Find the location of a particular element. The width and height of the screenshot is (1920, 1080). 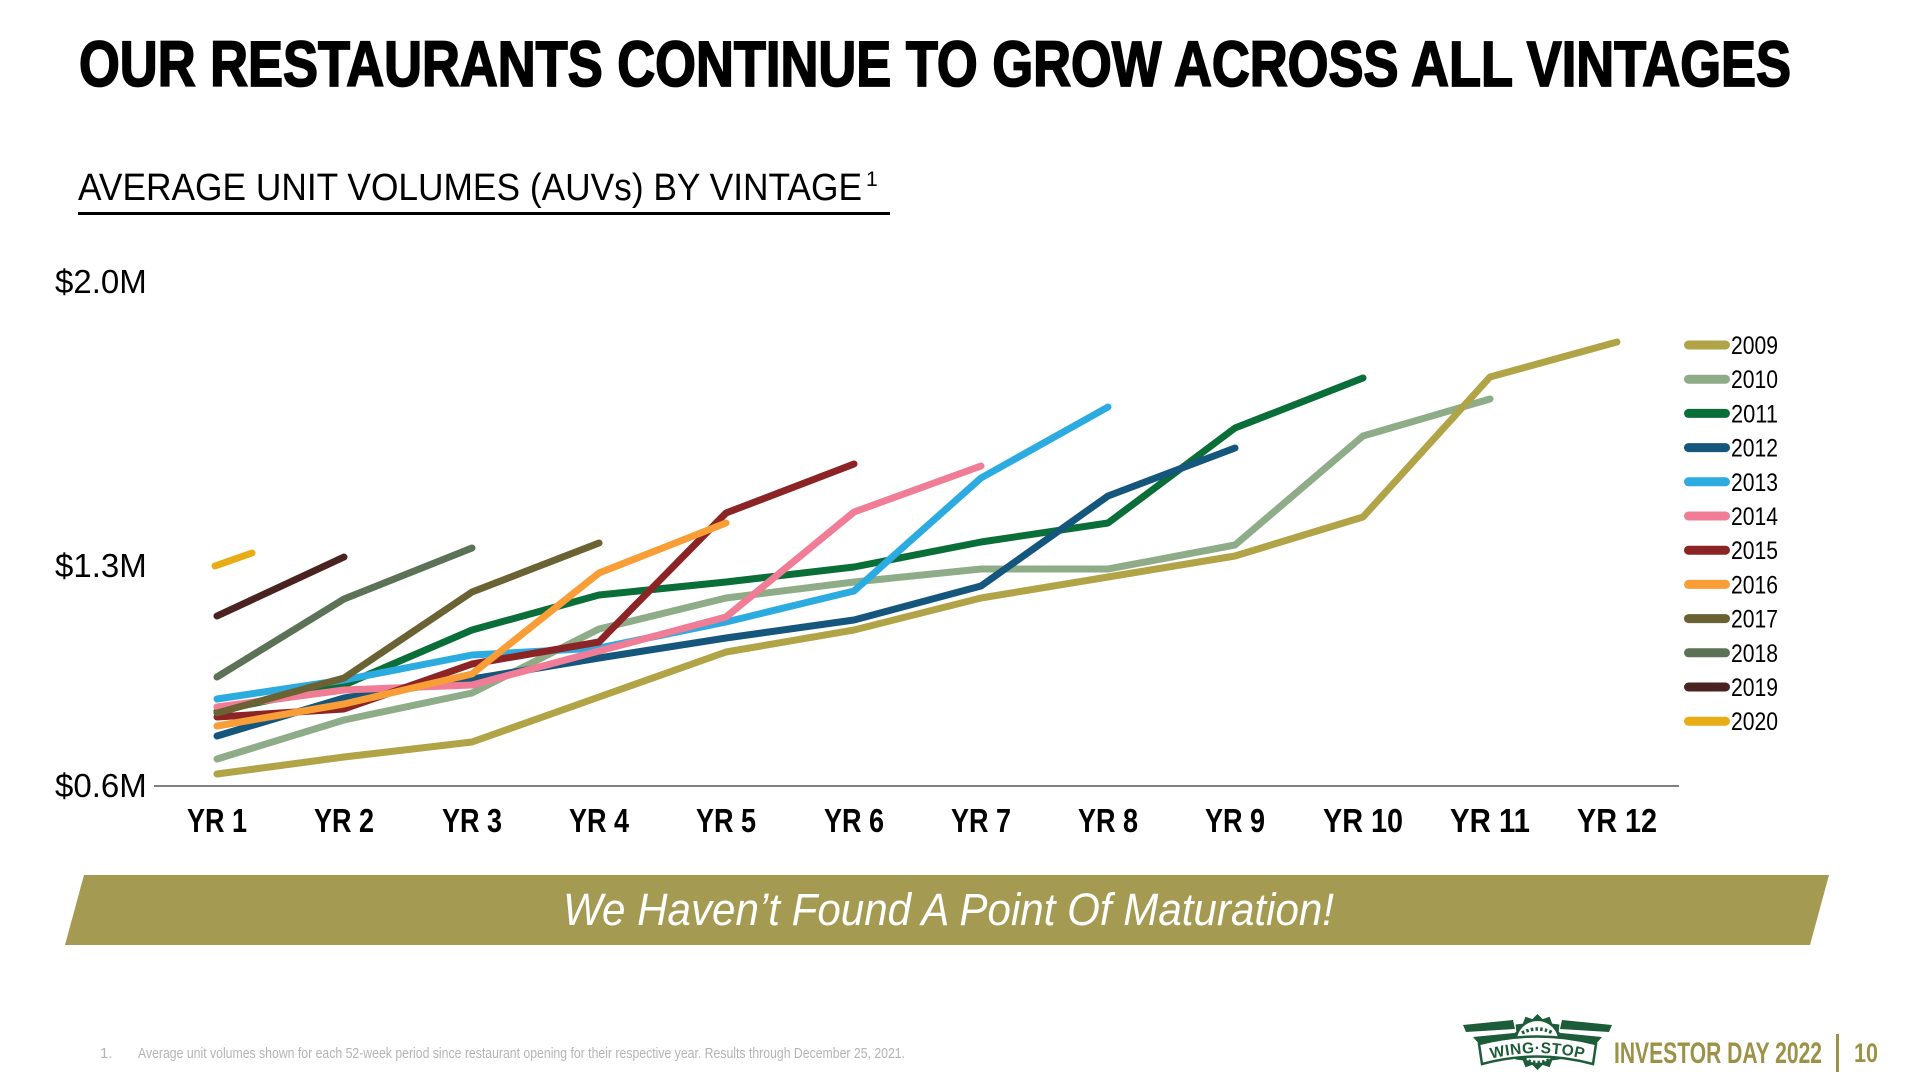

svg-text: 2014 is located at coordinates (1754, 517).